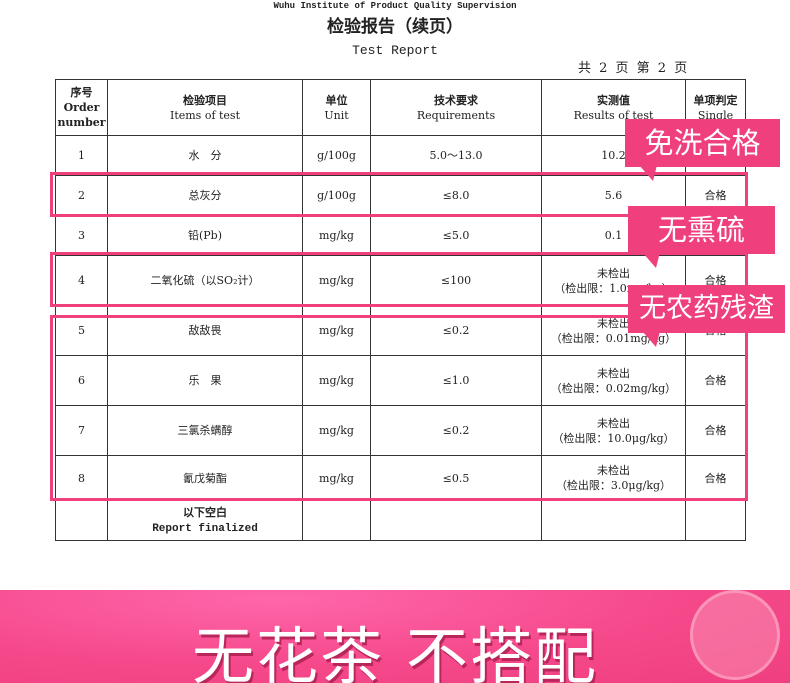 This screenshot has height=683, width=790. What do you see at coordinates (205, 380) in the screenshot?
I see `cell-item: 乐 果` at bounding box center [205, 380].